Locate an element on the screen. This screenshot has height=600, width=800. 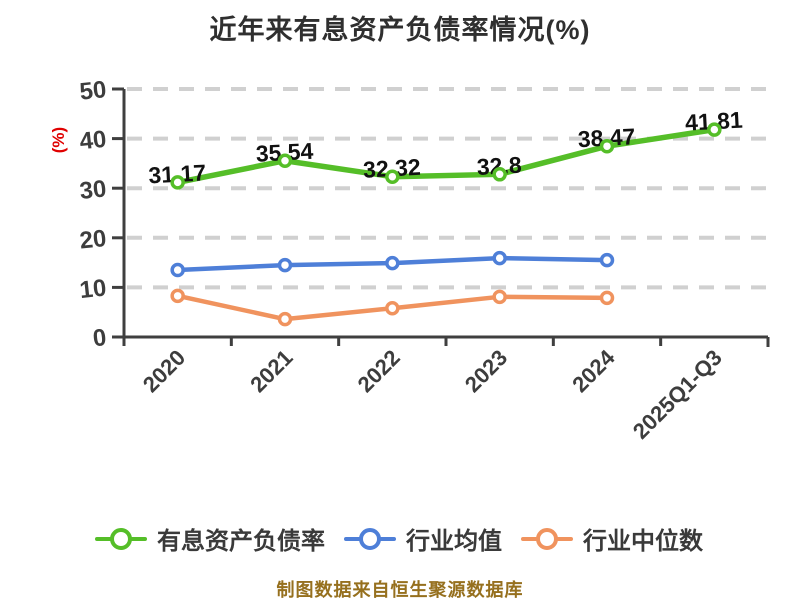
legend-item-industry-median: 行业中位数 is located at coordinates (612, 538).